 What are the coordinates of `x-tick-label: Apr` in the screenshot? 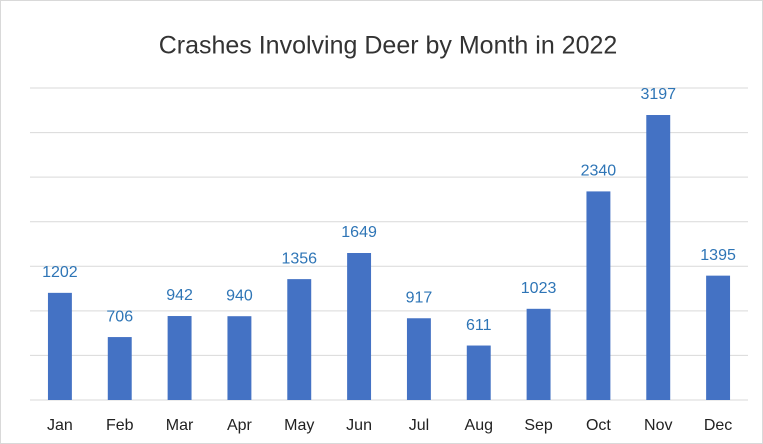 It's located at (240, 425).